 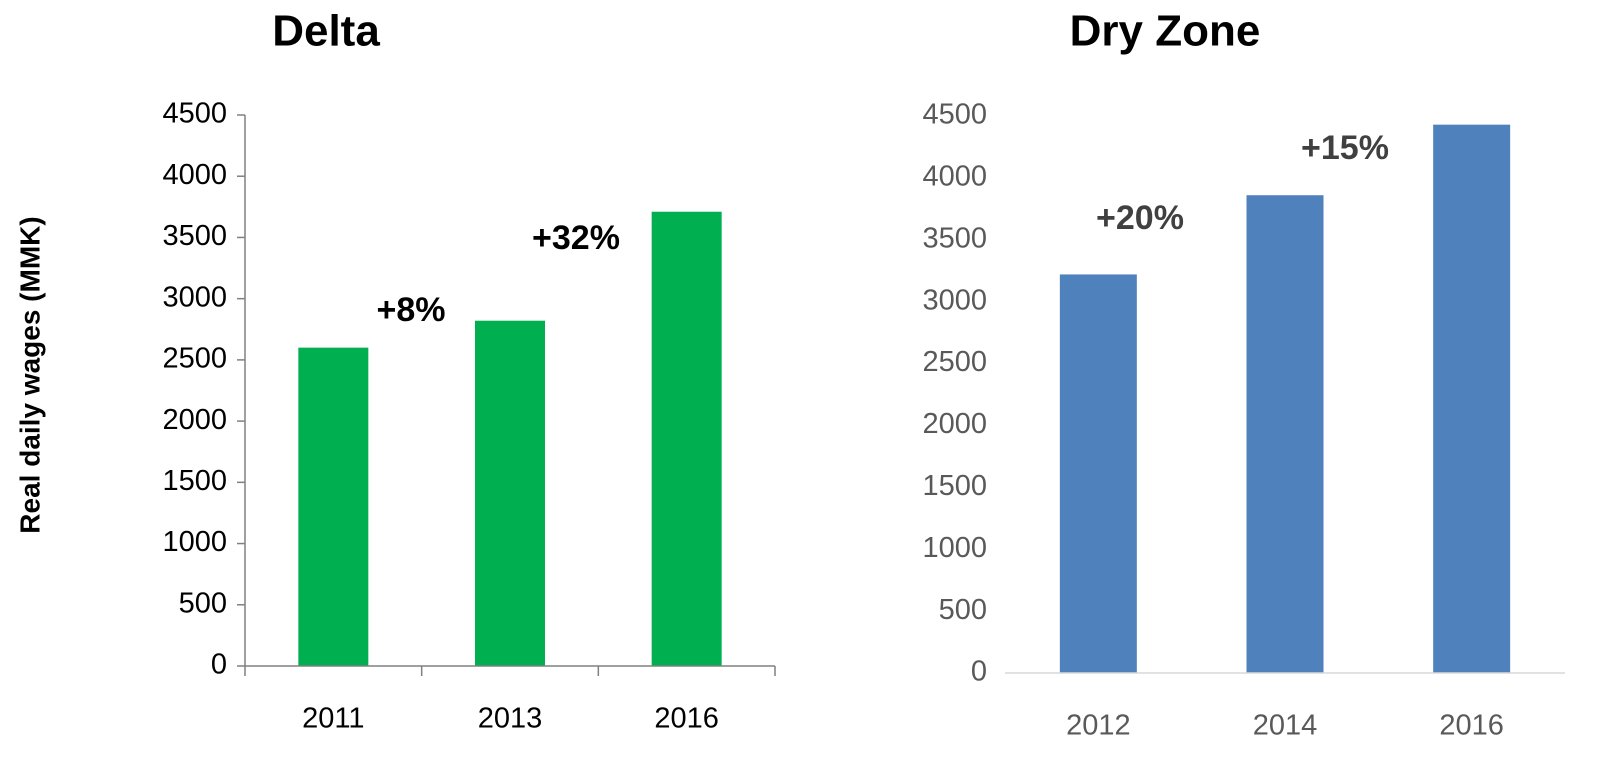 What do you see at coordinates (326, 31) in the screenshot?
I see `chart-title: Delta` at bounding box center [326, 31].